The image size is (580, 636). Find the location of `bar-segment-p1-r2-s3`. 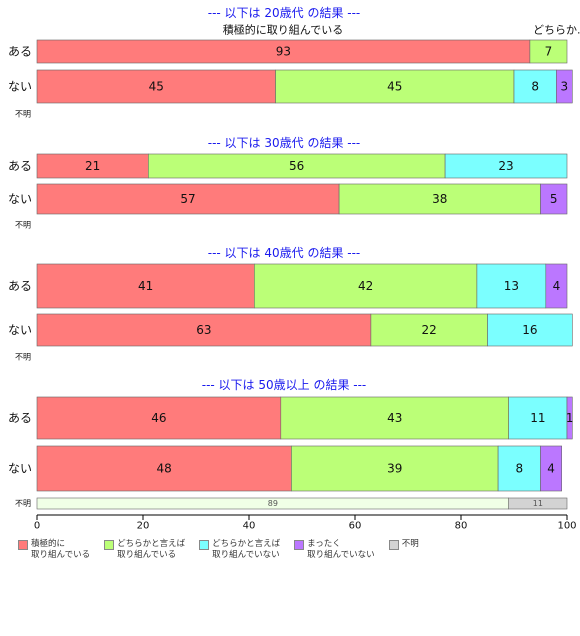

bar-segment-p1-r2-s3 is located at coordinates (535, 86).